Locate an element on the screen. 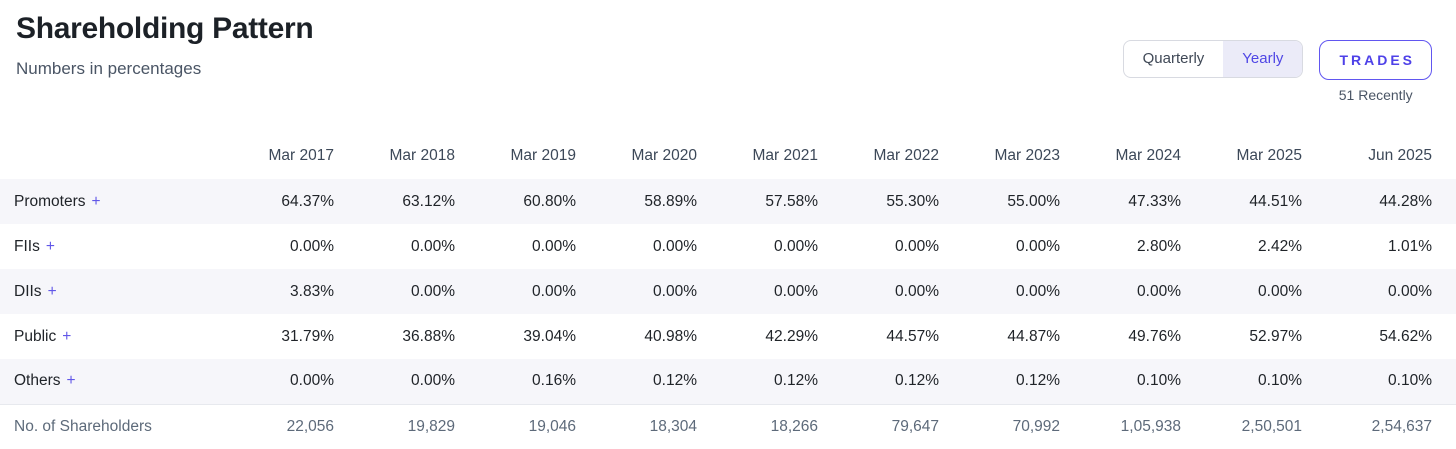  value-cell: 52.97% is located at coordinates (1275, 336).